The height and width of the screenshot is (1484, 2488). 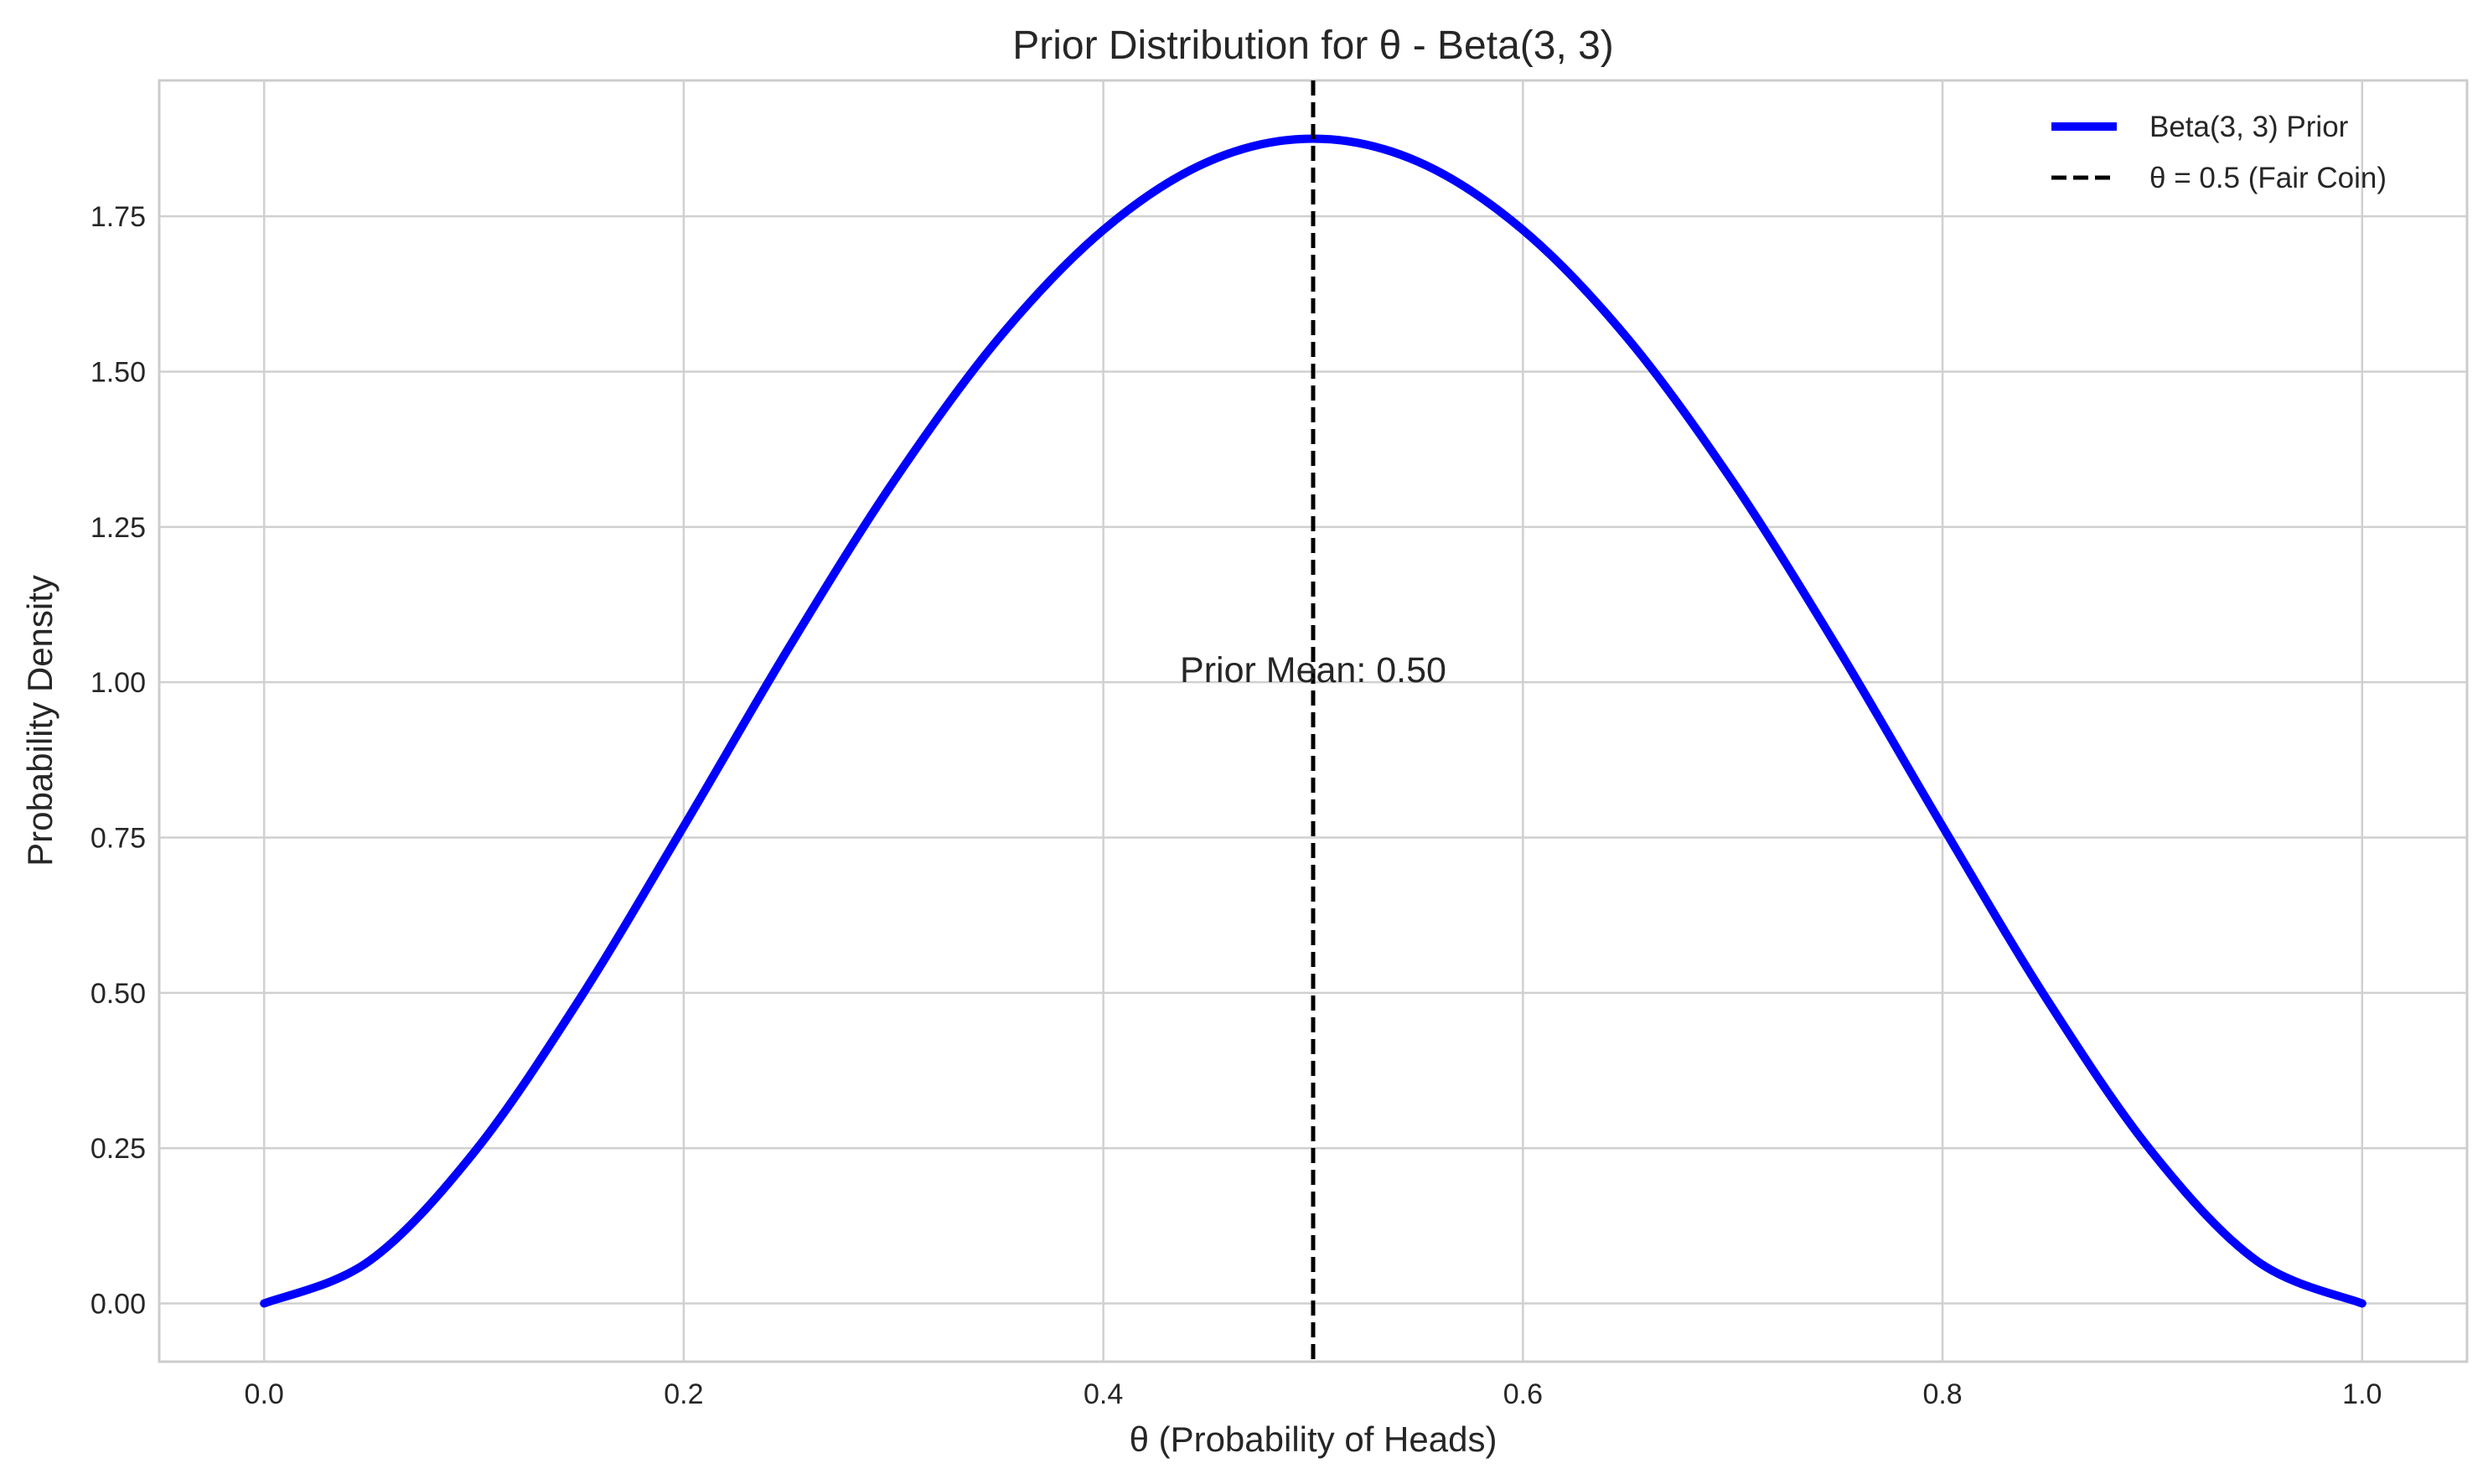 I want to click on x-tick-label: 0.0, so click(x=264, y=1394).